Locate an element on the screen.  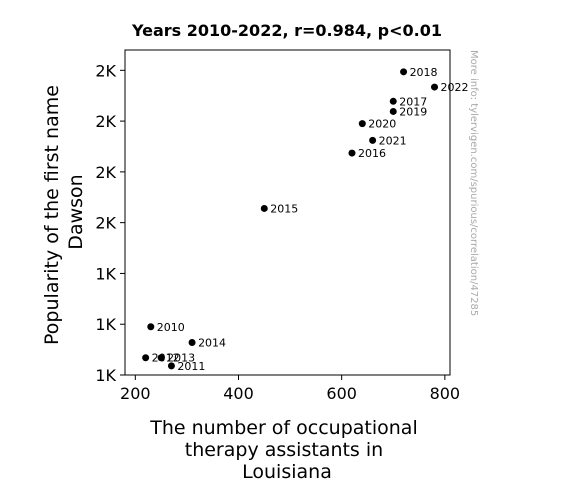
x-tick-label: 200 is located at coordinates (135, 393).